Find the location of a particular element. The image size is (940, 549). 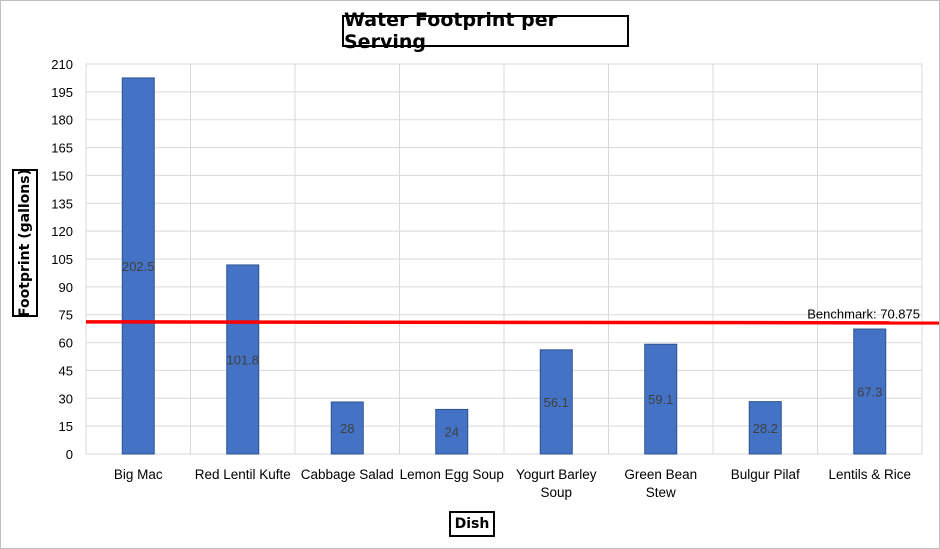

data-label: 202.5 is located at coordinates (138, 266).